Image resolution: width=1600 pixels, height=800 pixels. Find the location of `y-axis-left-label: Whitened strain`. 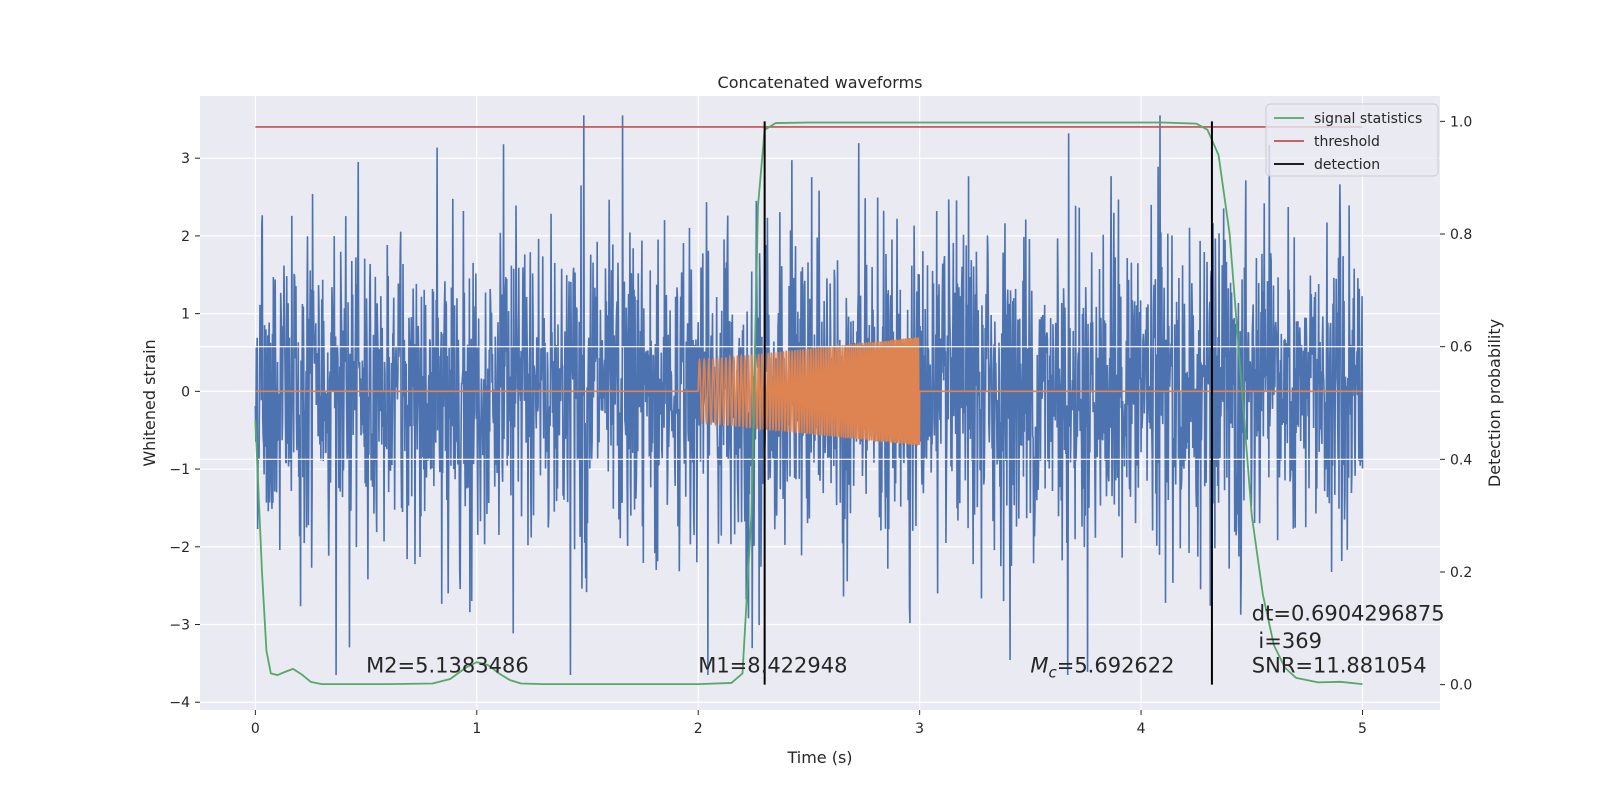

y-axis-left-label: Whitened strain is located at coordinates (149, 402).